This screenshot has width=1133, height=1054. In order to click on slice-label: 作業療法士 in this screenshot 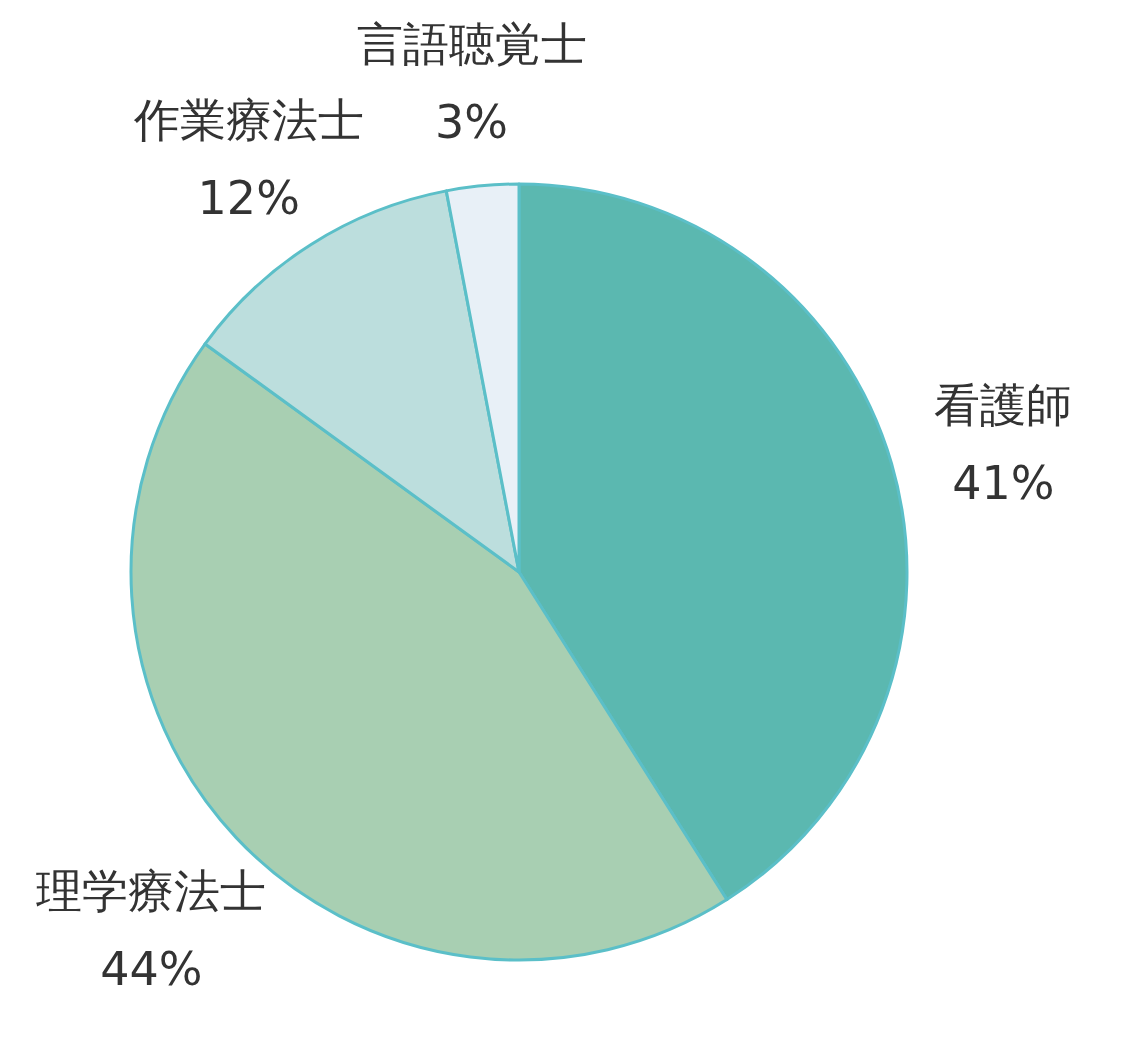, I will do `click(248, 120)`.